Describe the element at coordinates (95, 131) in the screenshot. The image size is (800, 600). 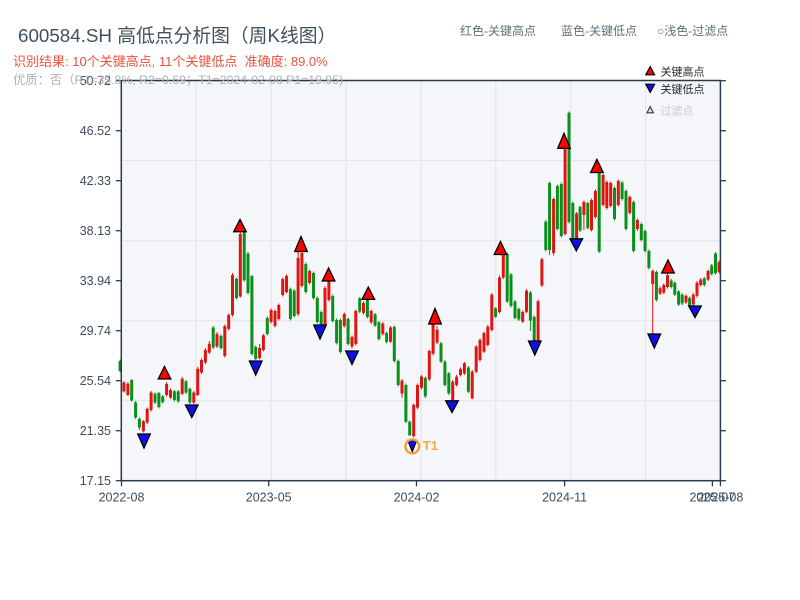
I see `svg-text: 46.52` at that location.